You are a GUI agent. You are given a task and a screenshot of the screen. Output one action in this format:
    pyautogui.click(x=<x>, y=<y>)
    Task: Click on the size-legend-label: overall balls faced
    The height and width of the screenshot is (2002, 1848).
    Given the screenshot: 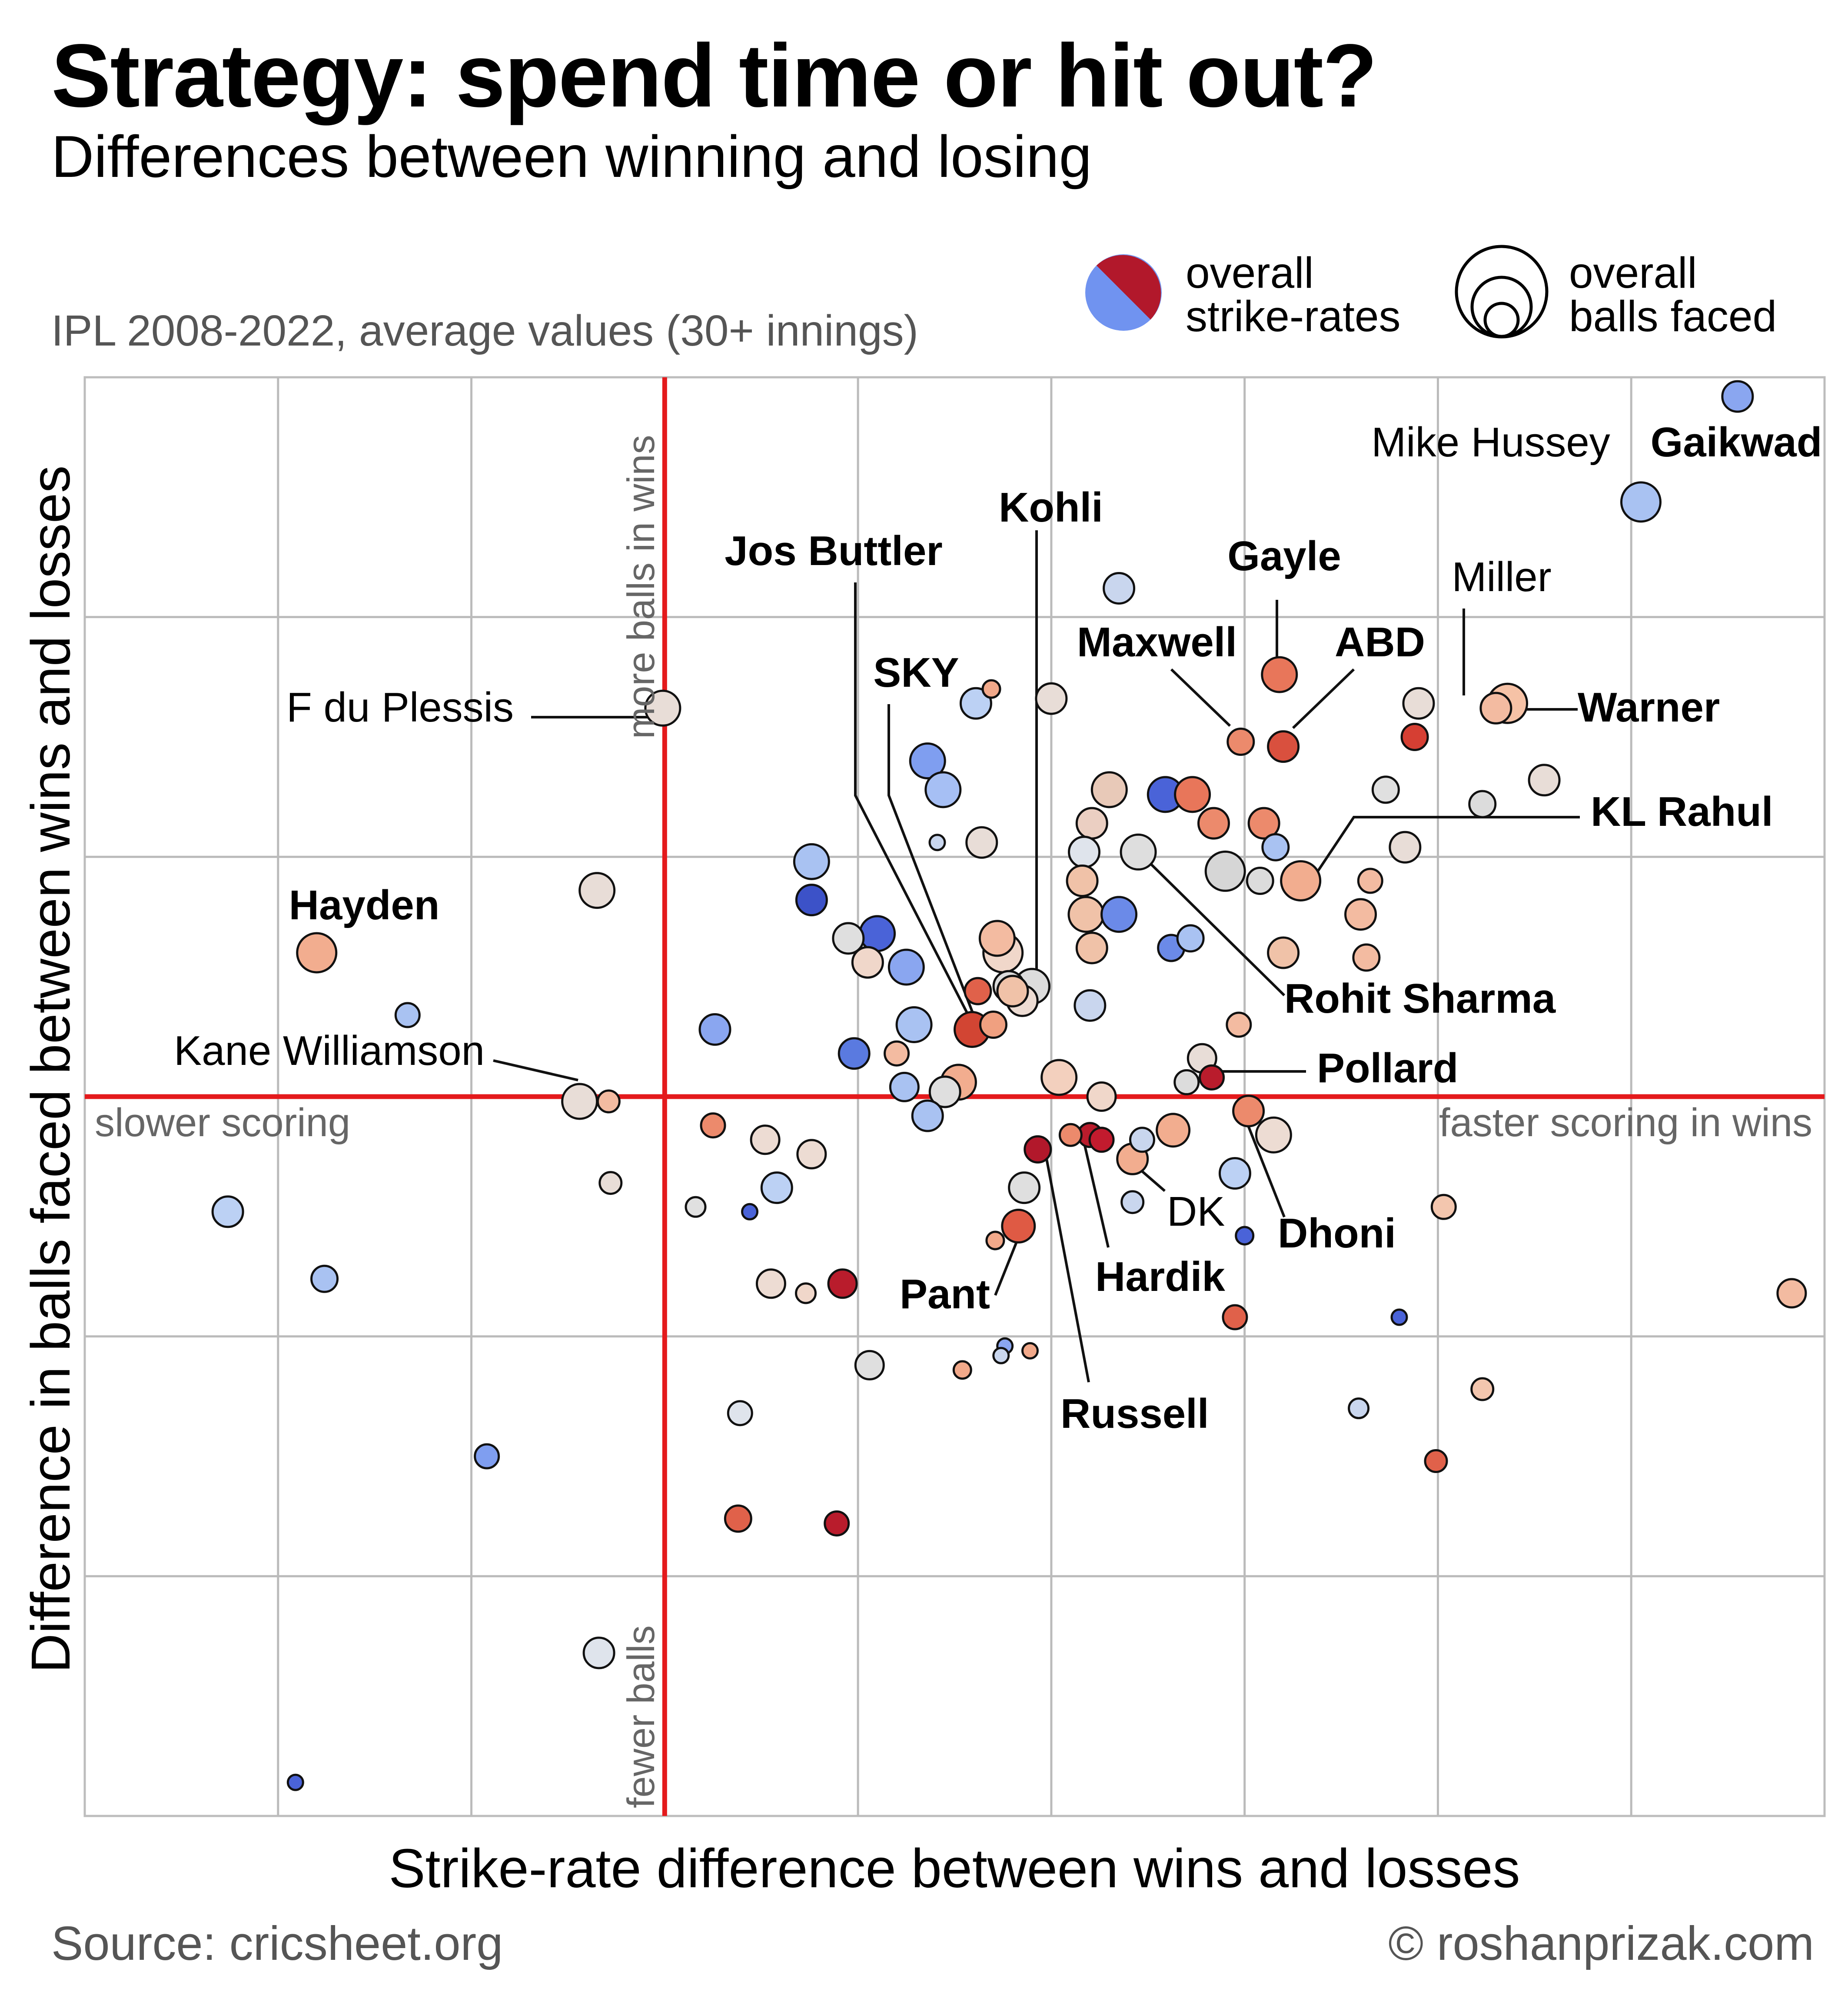 What is the action you would take?
    pyautogui.click(x=1673, y=294)
    